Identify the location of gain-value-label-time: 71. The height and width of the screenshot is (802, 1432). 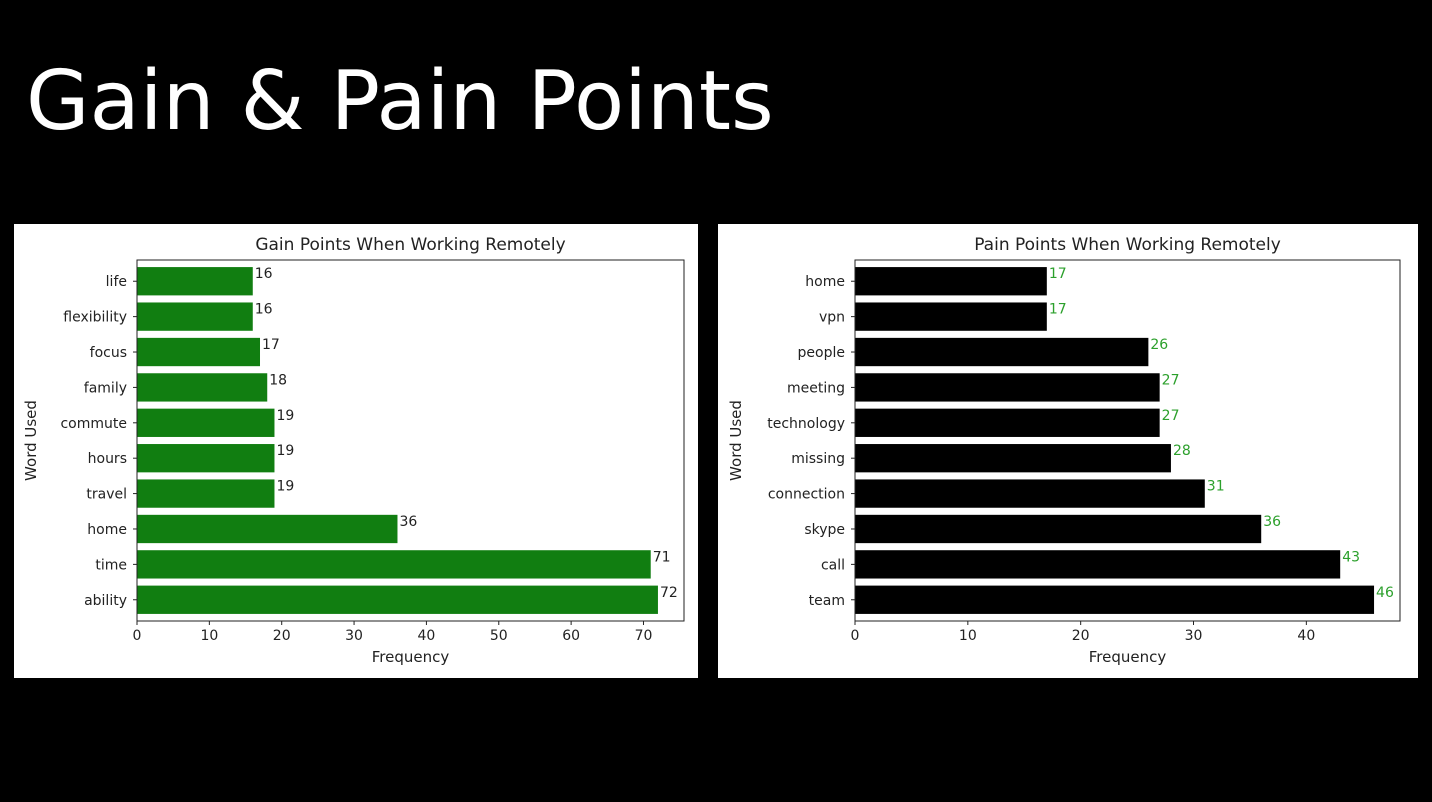
(662, 557).